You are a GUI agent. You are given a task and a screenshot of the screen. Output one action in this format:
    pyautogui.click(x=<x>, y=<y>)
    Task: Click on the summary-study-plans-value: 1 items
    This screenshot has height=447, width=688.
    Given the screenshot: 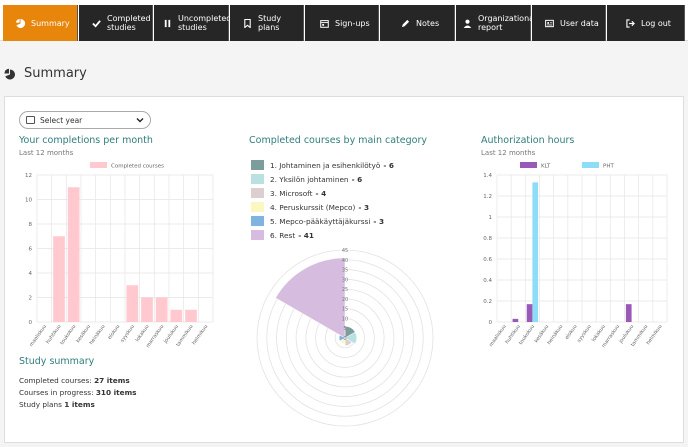 What is the action you would take?
    pyautogui.click(x=79, y=404)
    